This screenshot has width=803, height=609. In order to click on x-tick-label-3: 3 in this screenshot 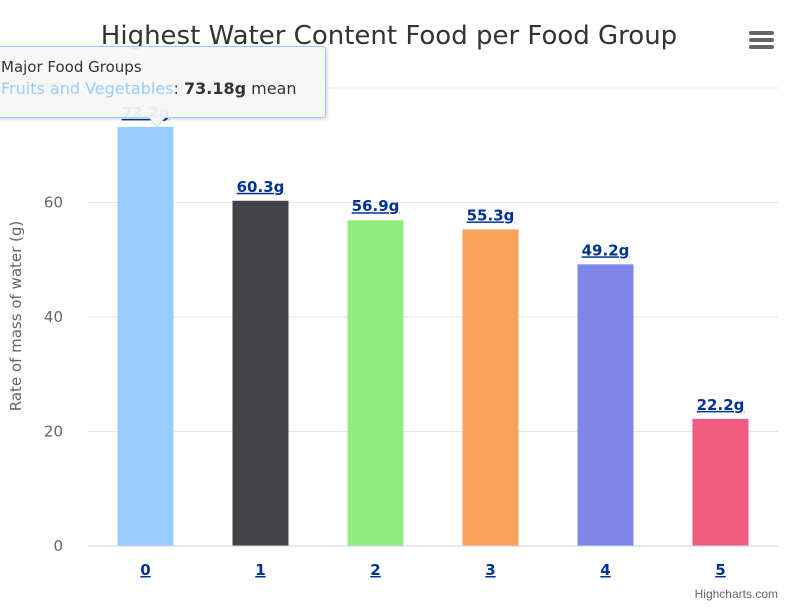, I will do `click(490, 570)`.